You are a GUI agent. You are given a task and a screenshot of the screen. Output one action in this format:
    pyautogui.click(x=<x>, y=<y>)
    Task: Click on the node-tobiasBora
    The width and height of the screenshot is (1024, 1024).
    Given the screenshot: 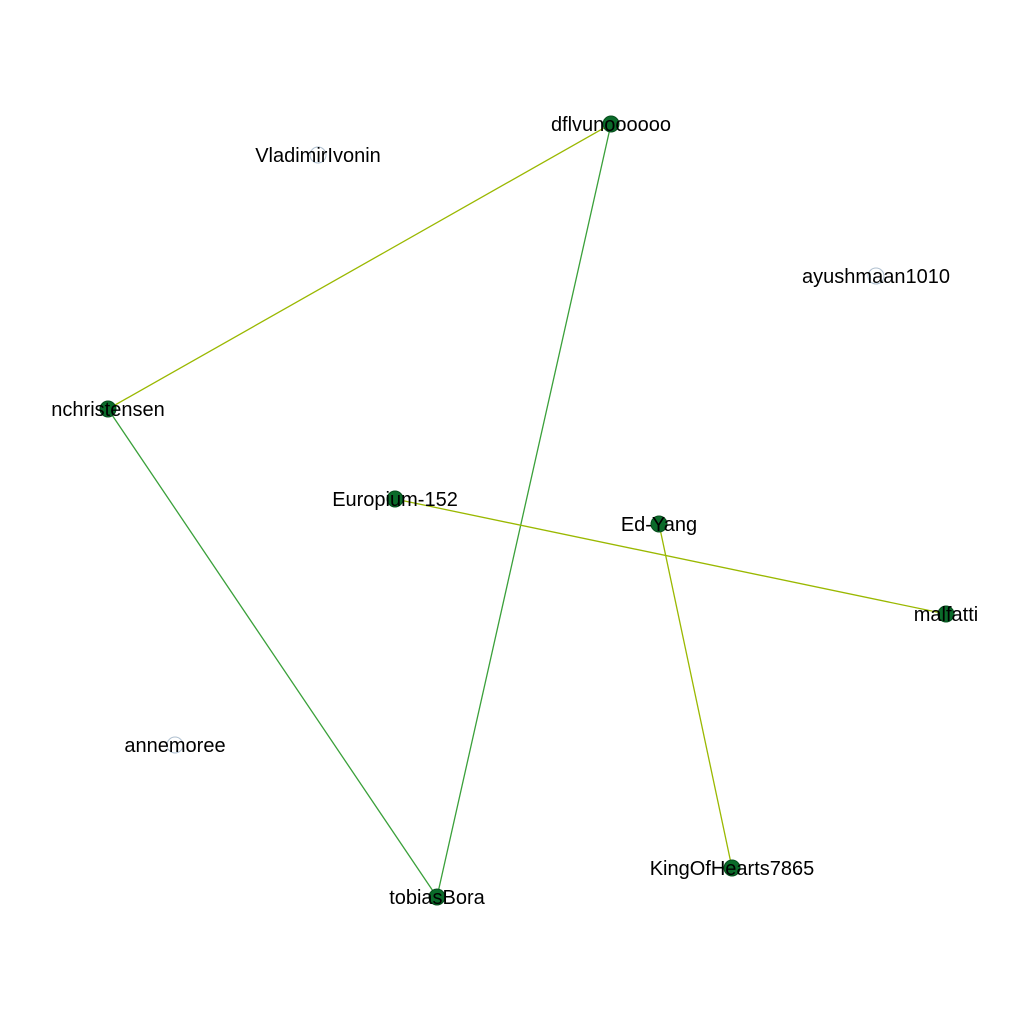 What is the action you would take?
    pyautogui.click(x=437, y=897)
    